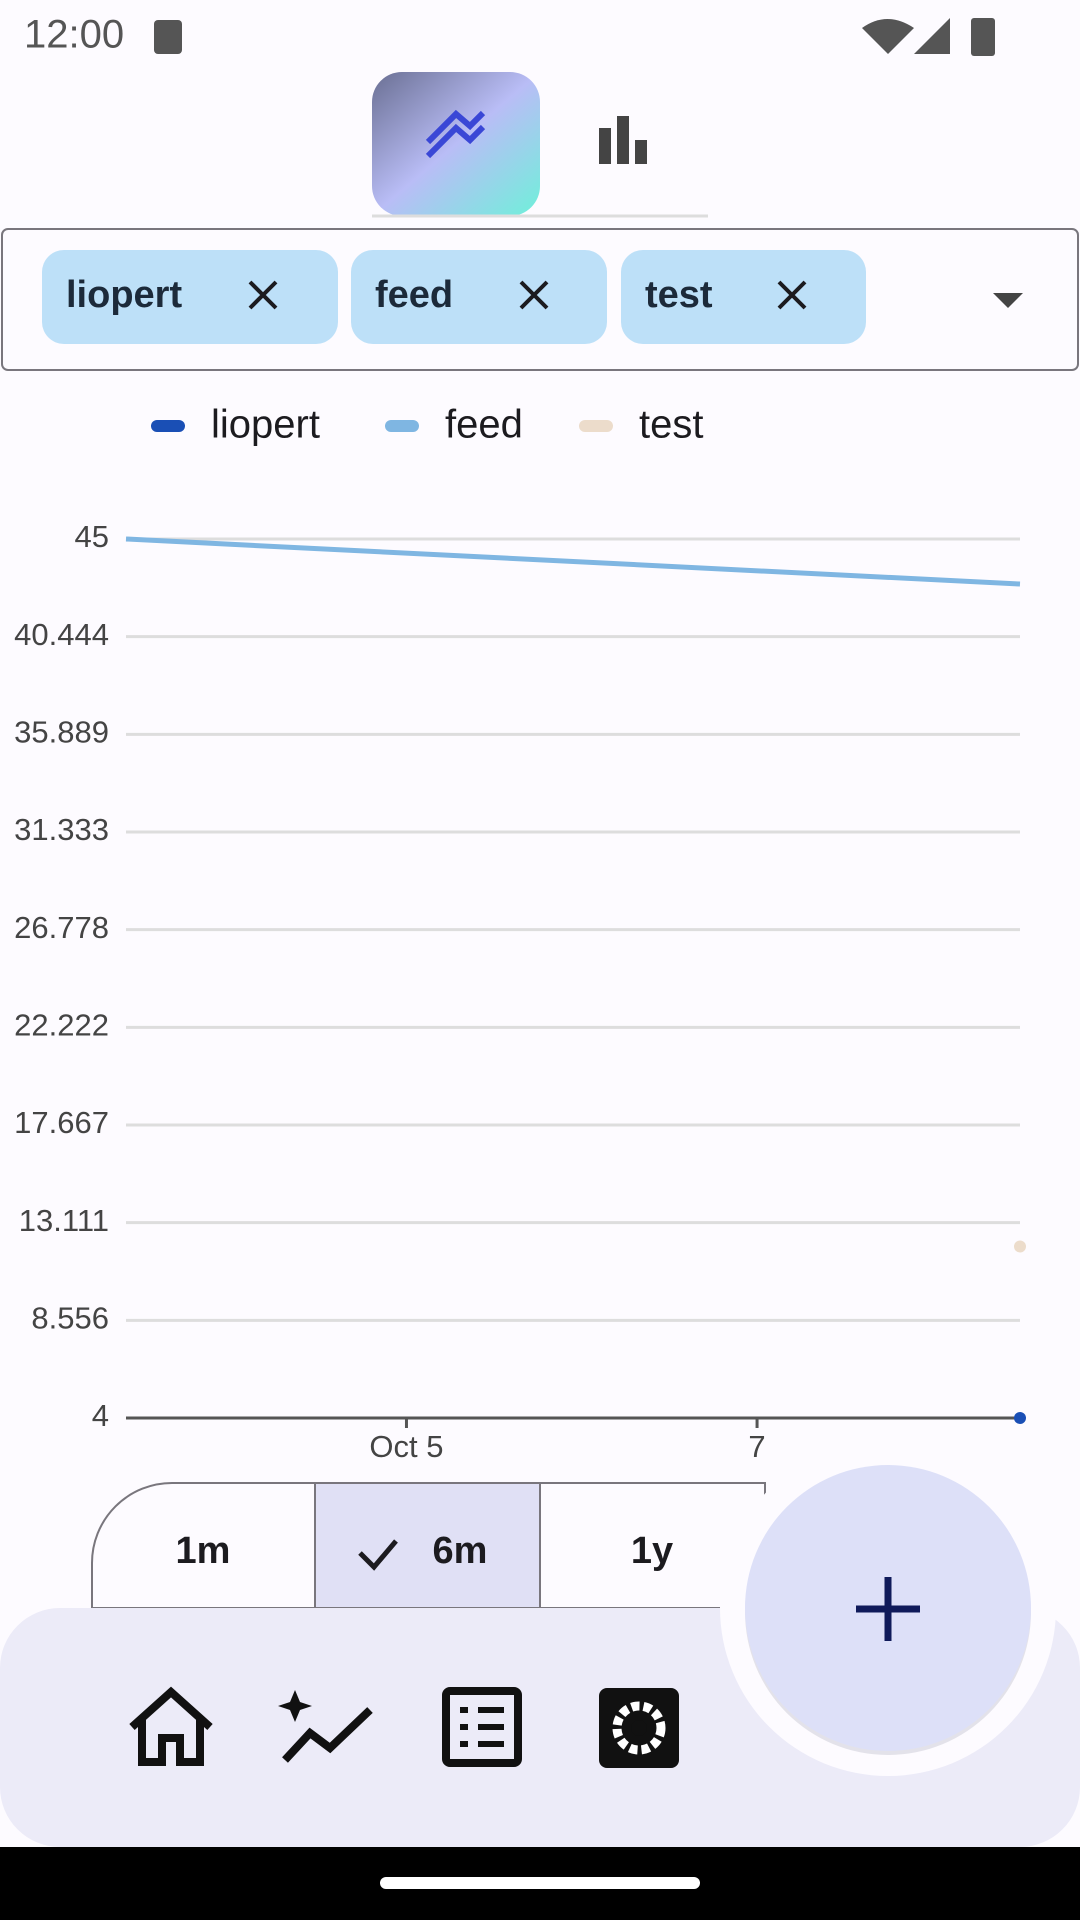  I want to click on bar-view-tab, so click(623, 140).